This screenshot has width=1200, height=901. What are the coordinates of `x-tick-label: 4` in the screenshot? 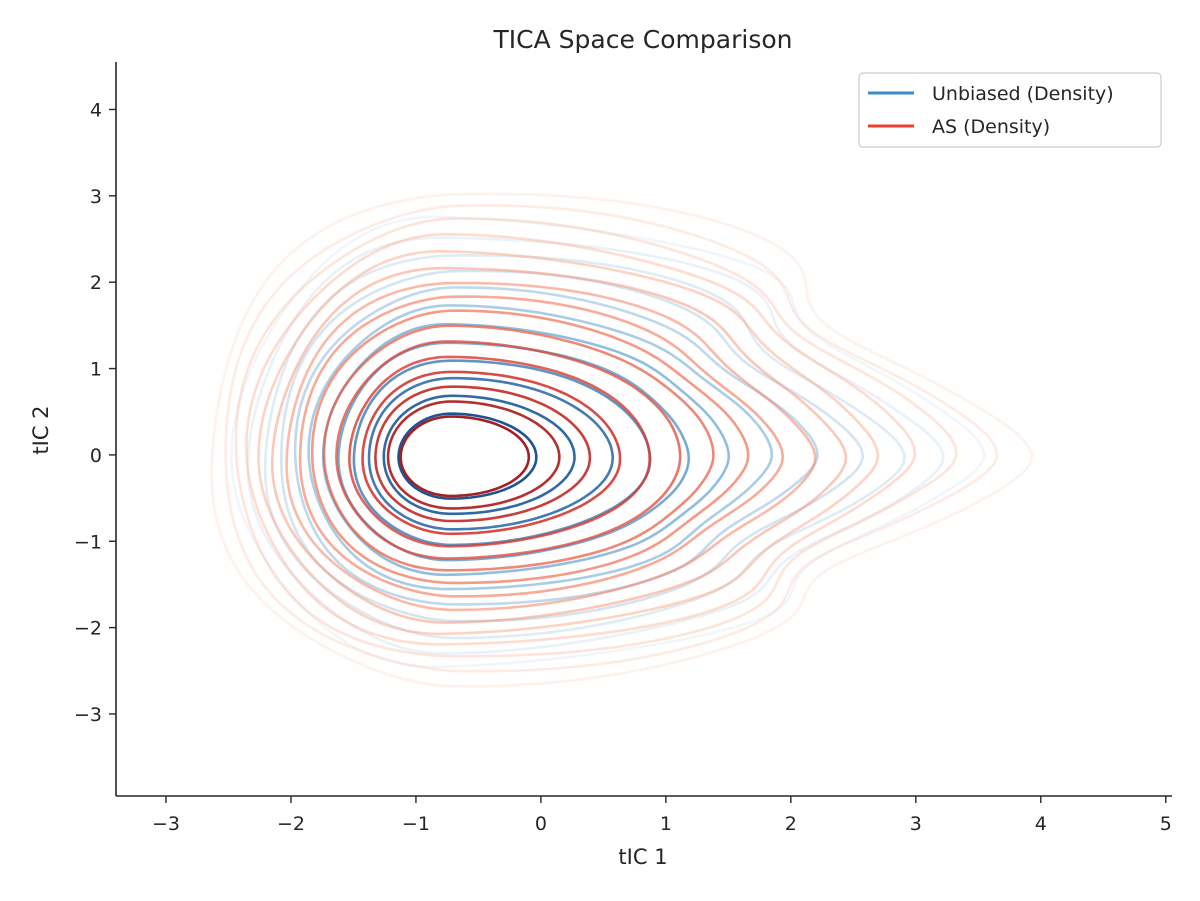 It's located at (1041, 824).